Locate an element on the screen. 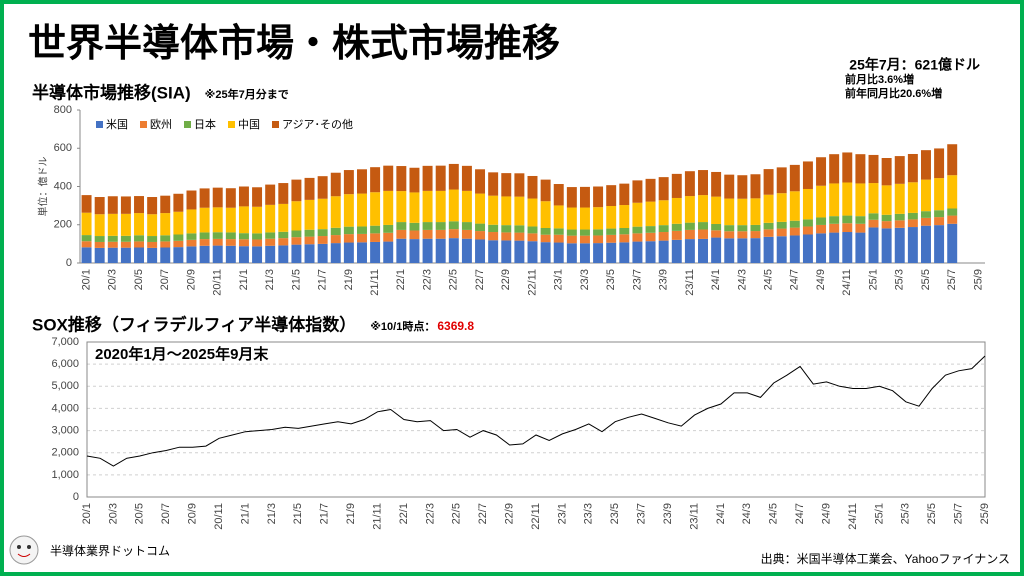 This screenshot has width=1024, height=576. x-tick-label: 25/5 is located at coordinates (932, 513).